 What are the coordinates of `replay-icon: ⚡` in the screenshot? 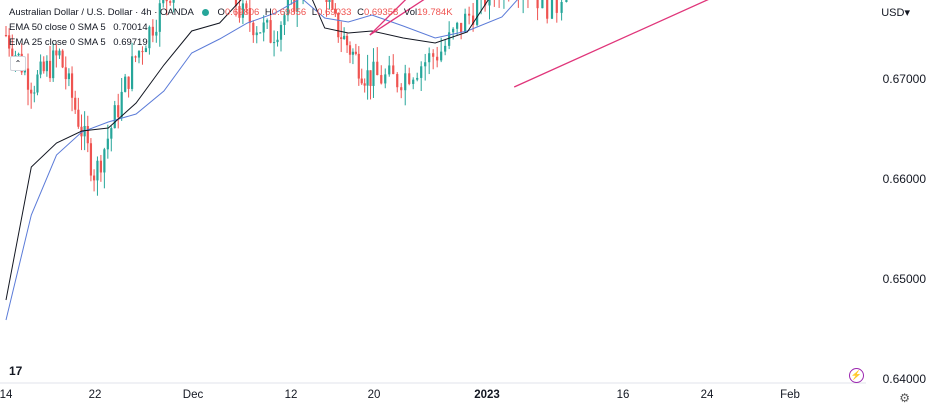 It's located at (856, 375).